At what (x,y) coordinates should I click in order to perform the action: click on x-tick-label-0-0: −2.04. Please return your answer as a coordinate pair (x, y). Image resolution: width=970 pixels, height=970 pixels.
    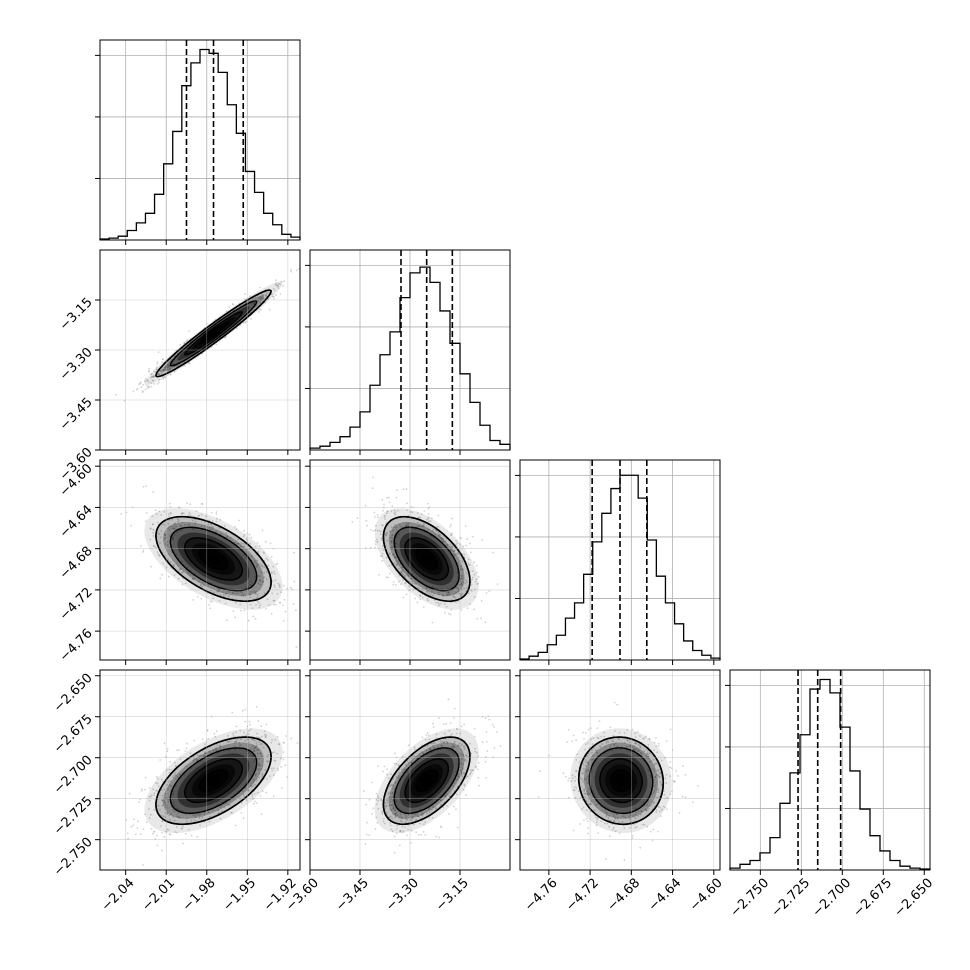
    Looking at the image, I should click on (118, 895).